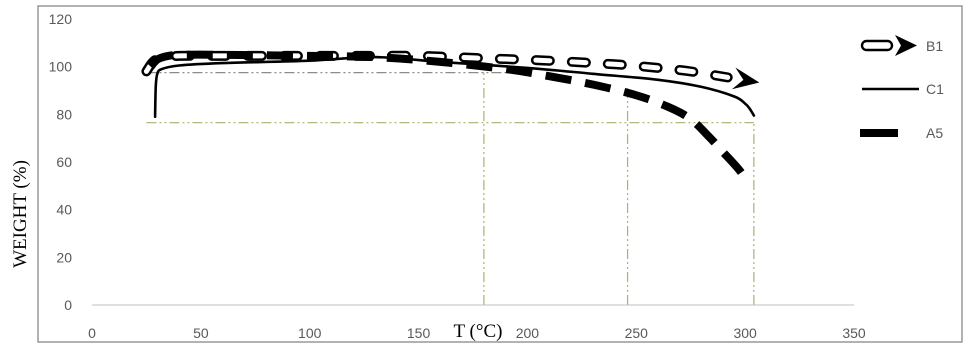 The height and width of the screenshot is (352, 969). I want to click on x-tick-label: 250, so click(637, 333).